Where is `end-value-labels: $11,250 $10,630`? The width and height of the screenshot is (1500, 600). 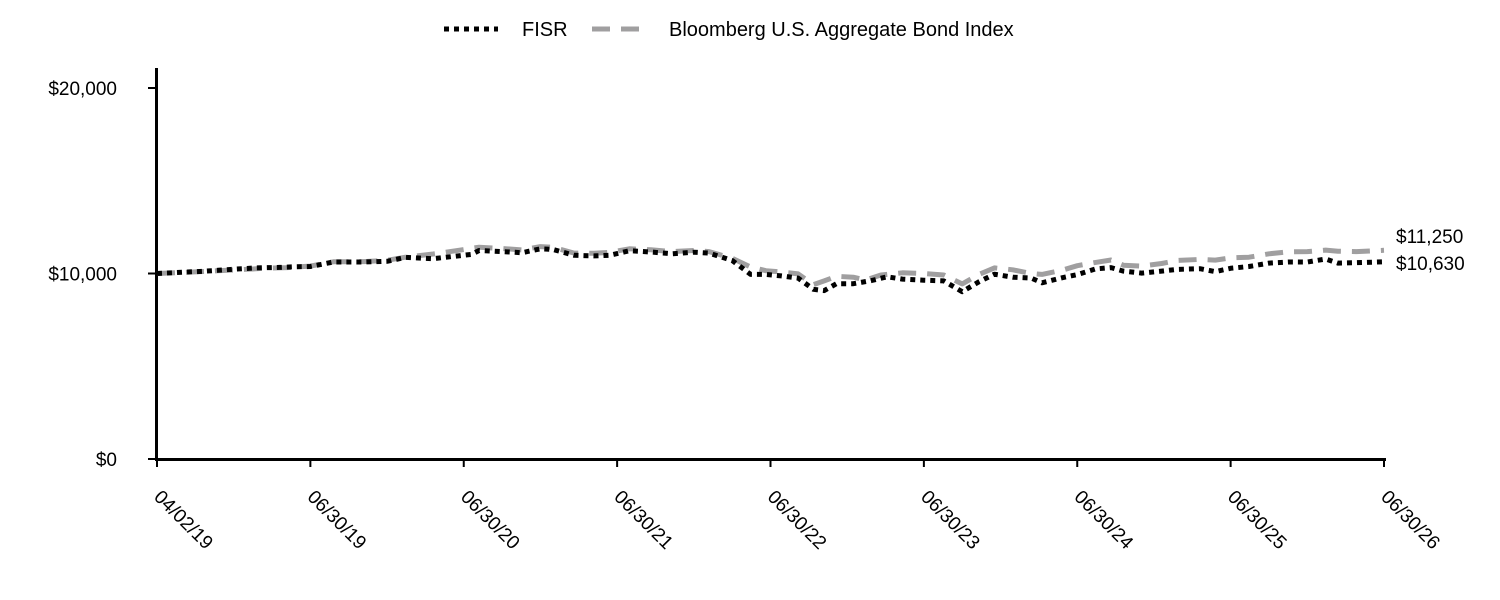 end-value-labels: $11,250 $10,630 is located at coordinates (1430, 251).